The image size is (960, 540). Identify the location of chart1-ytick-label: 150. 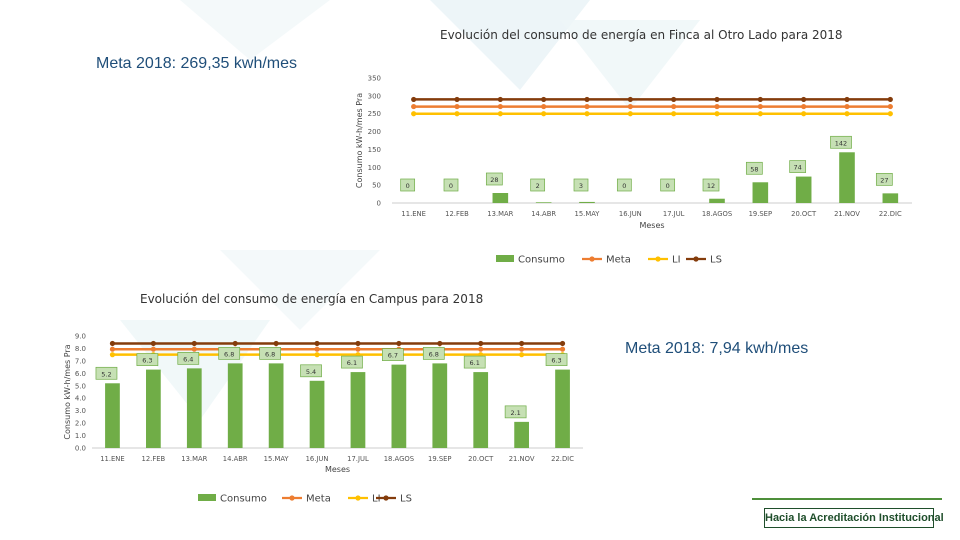
(374, 150).